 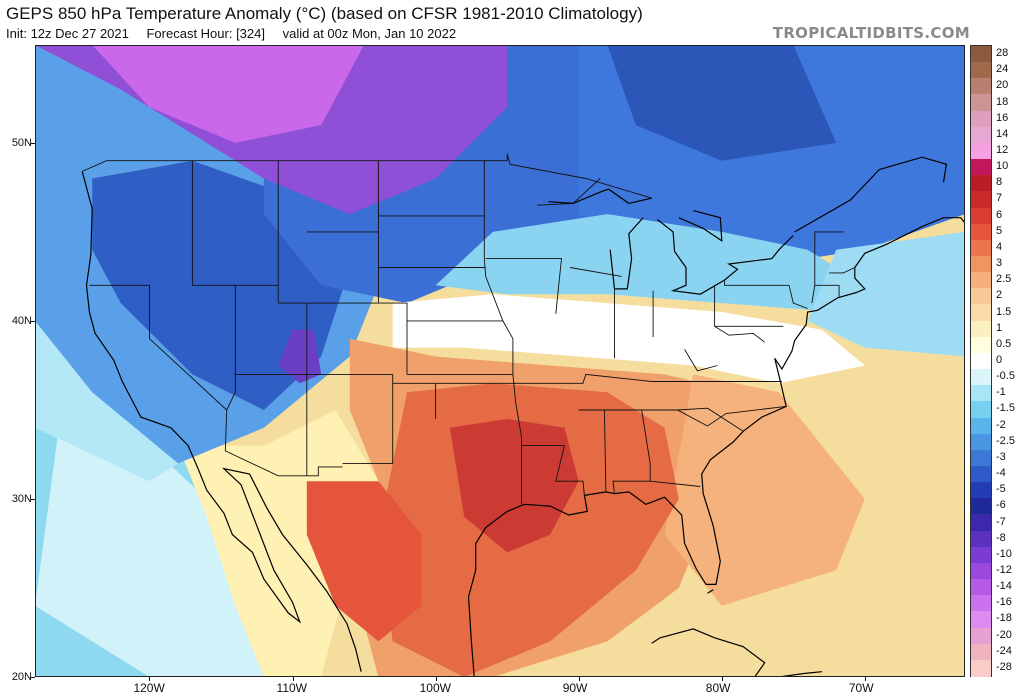 What do you see at coordinates (205, 33) in the screenshot?
I see `forecast-hour: Forecast Hour: [324]` at bounding box center [205, 33].